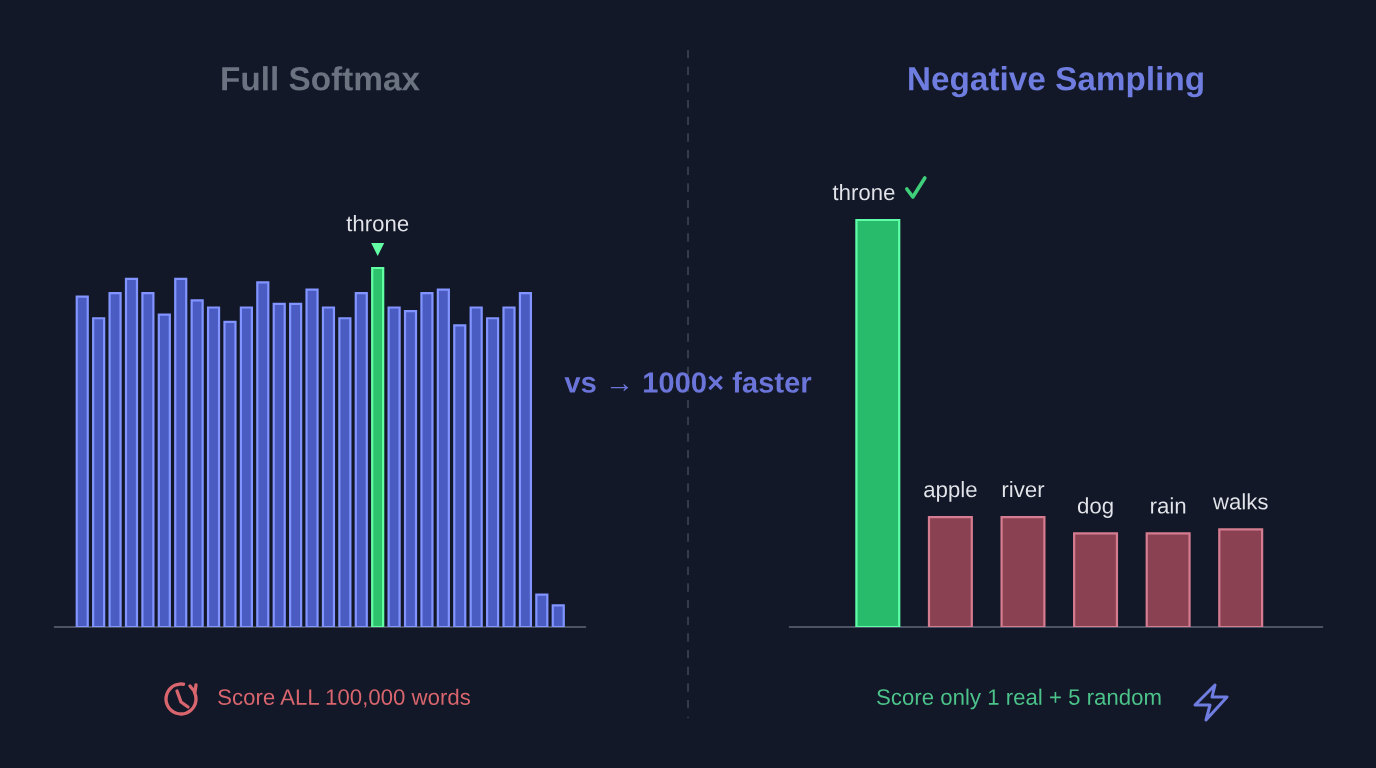  I want to click on x-tick-label: walks, so click(1240, 501).